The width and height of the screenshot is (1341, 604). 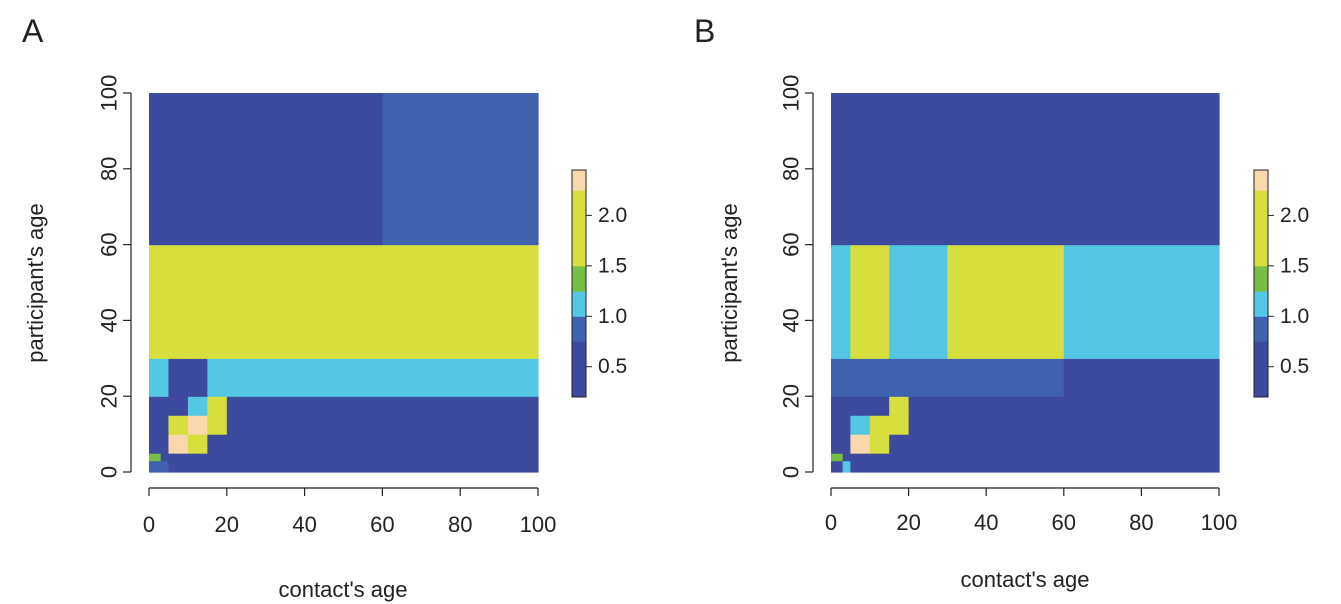 I want to click on panel-label: B, so click(x=704, y=31).